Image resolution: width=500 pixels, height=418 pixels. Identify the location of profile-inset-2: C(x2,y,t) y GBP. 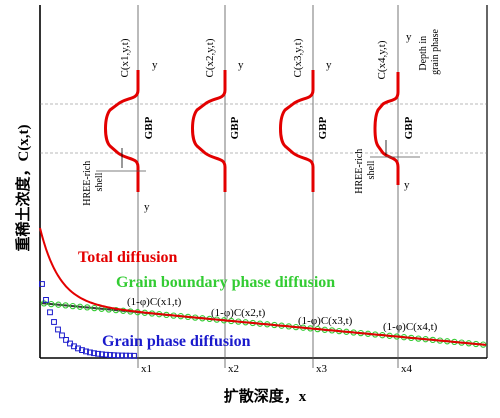
(217, 115).